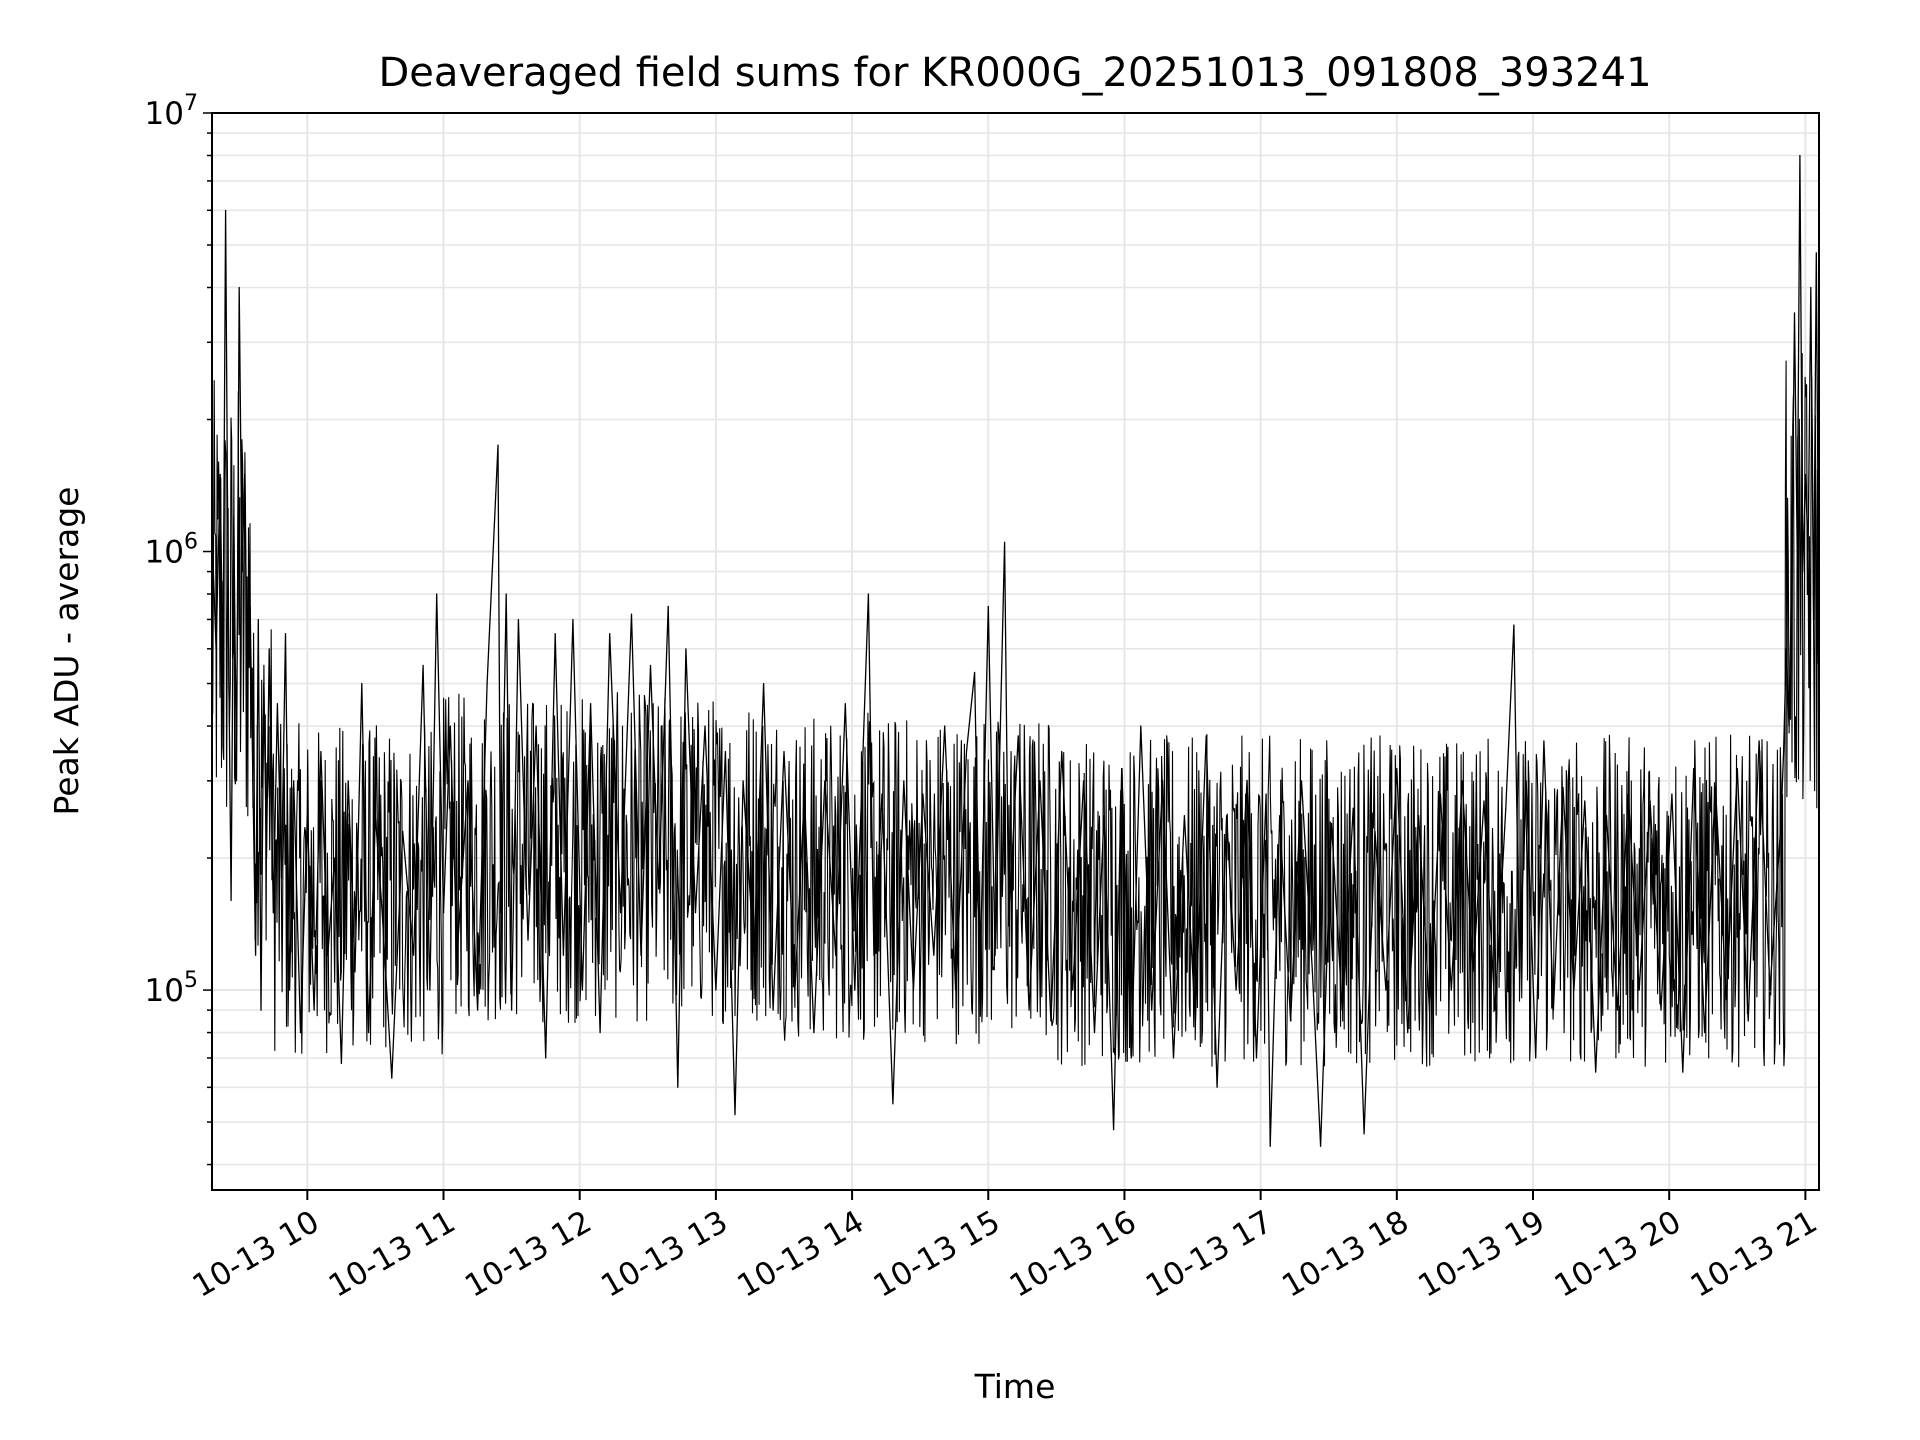 Image resolution: width=1920 pixels, height=1440 pixels. Describe the element at coordinates (171, 550) in the screenshot. I see `y-tick-label: 106` at that location.